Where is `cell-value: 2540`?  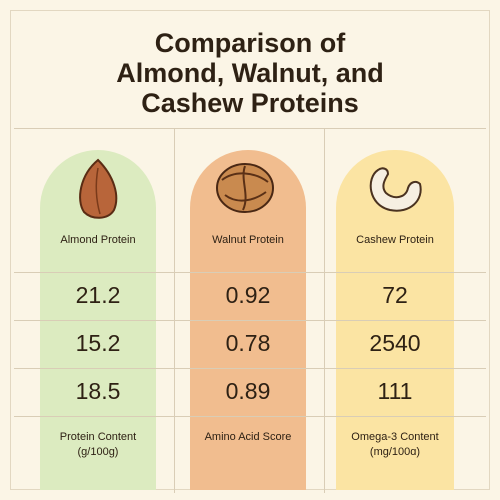 cell-value: 2540 is located at coordinates (395, 343).